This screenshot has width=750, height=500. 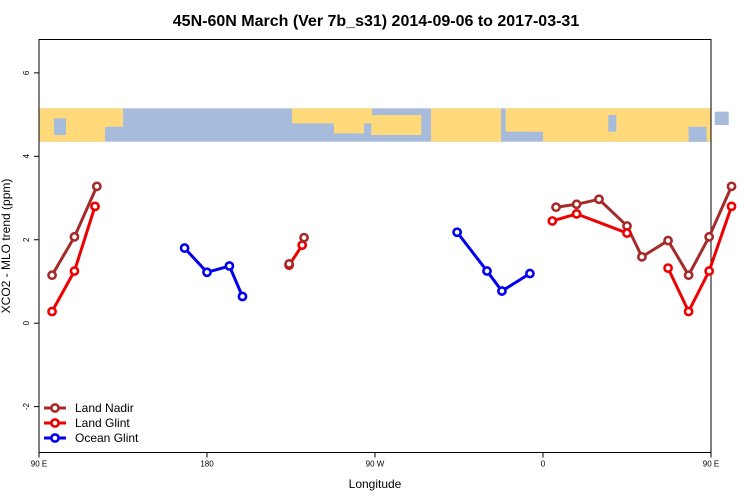 I want to click on legend-entry-land-nadir: Land Nadir, so click(x=89, y=408).